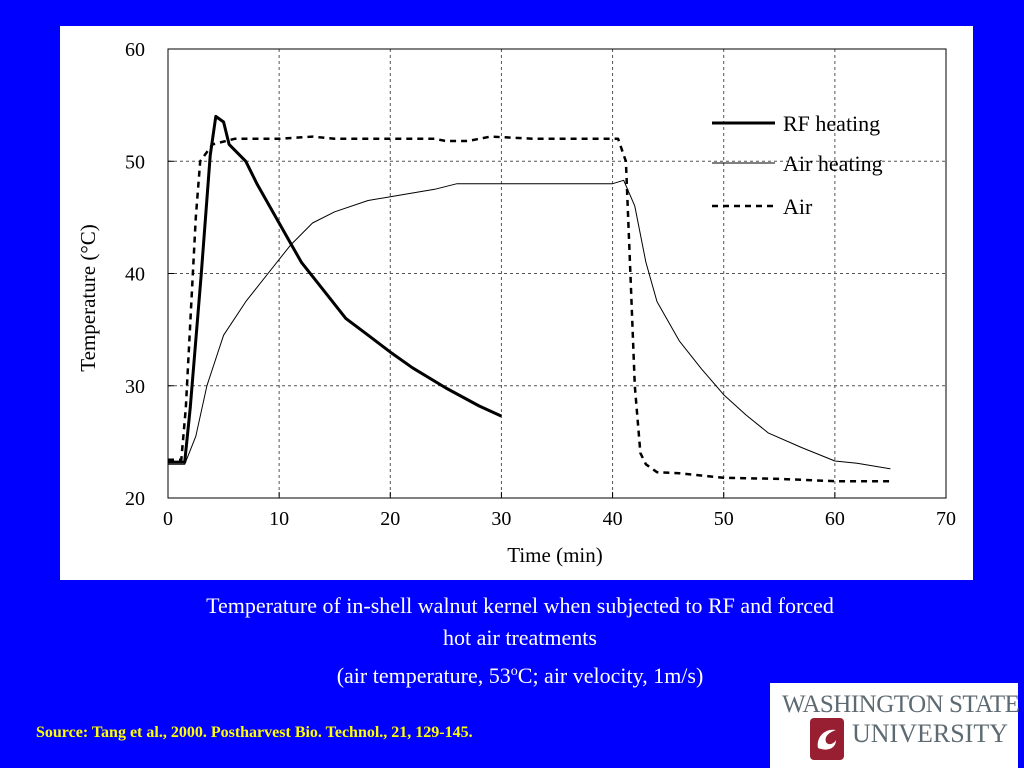 This screenshot has width=1024, height=768. I want to click on degree-superscript: o, so click(514, 671).